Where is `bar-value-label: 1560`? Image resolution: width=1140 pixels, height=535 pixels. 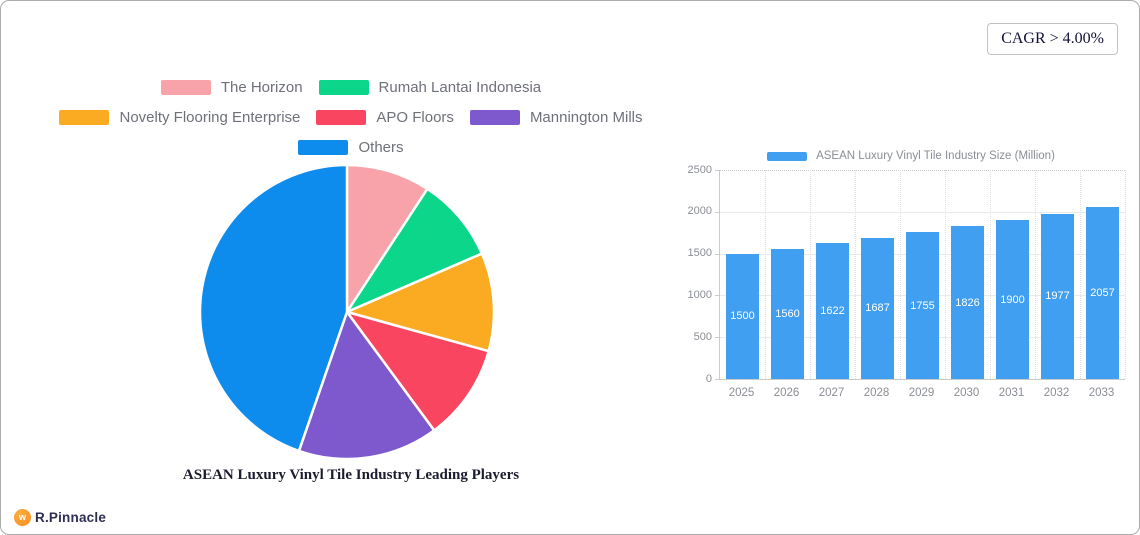 bar-value-label: 1560 is located at coordinates (787, 313).